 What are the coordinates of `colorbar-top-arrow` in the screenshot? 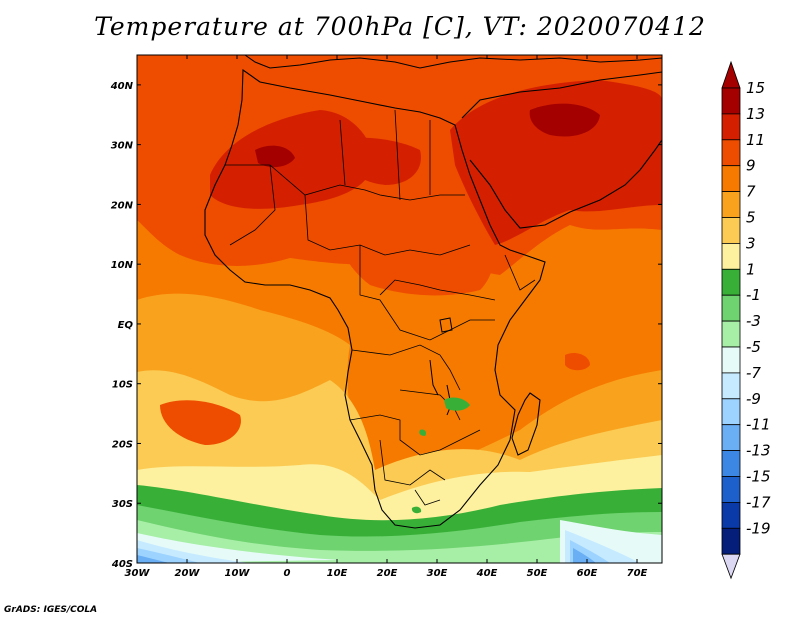 It's located at (731, 74).